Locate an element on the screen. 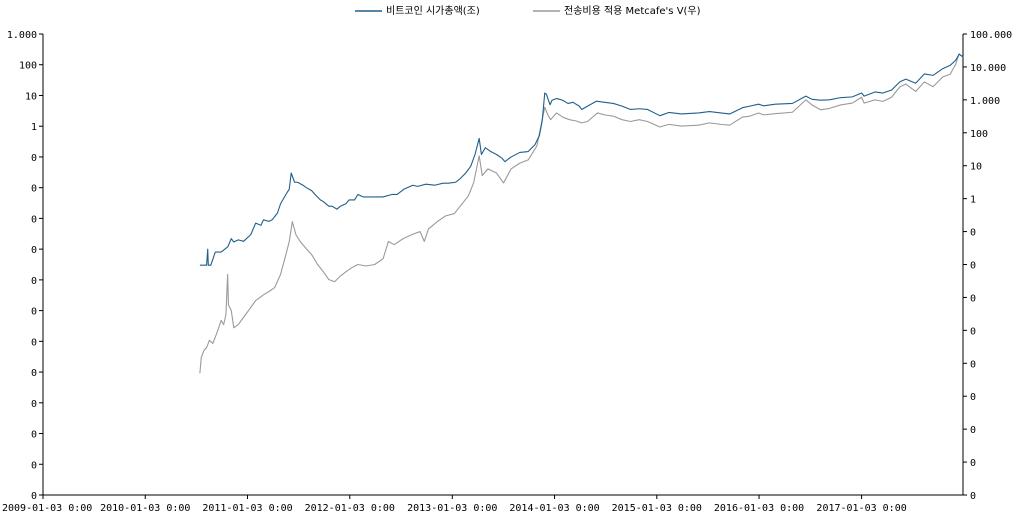 The image size is (1024, 528). left-y-tick-label: 1.000 is located at coordinates (22, 35).